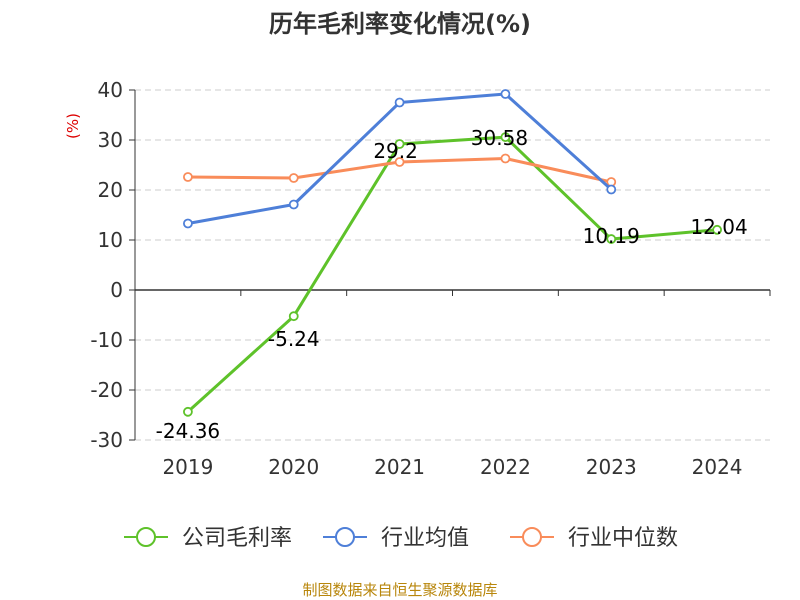  I want to click on data-label: 12.04, so click(718, 227).